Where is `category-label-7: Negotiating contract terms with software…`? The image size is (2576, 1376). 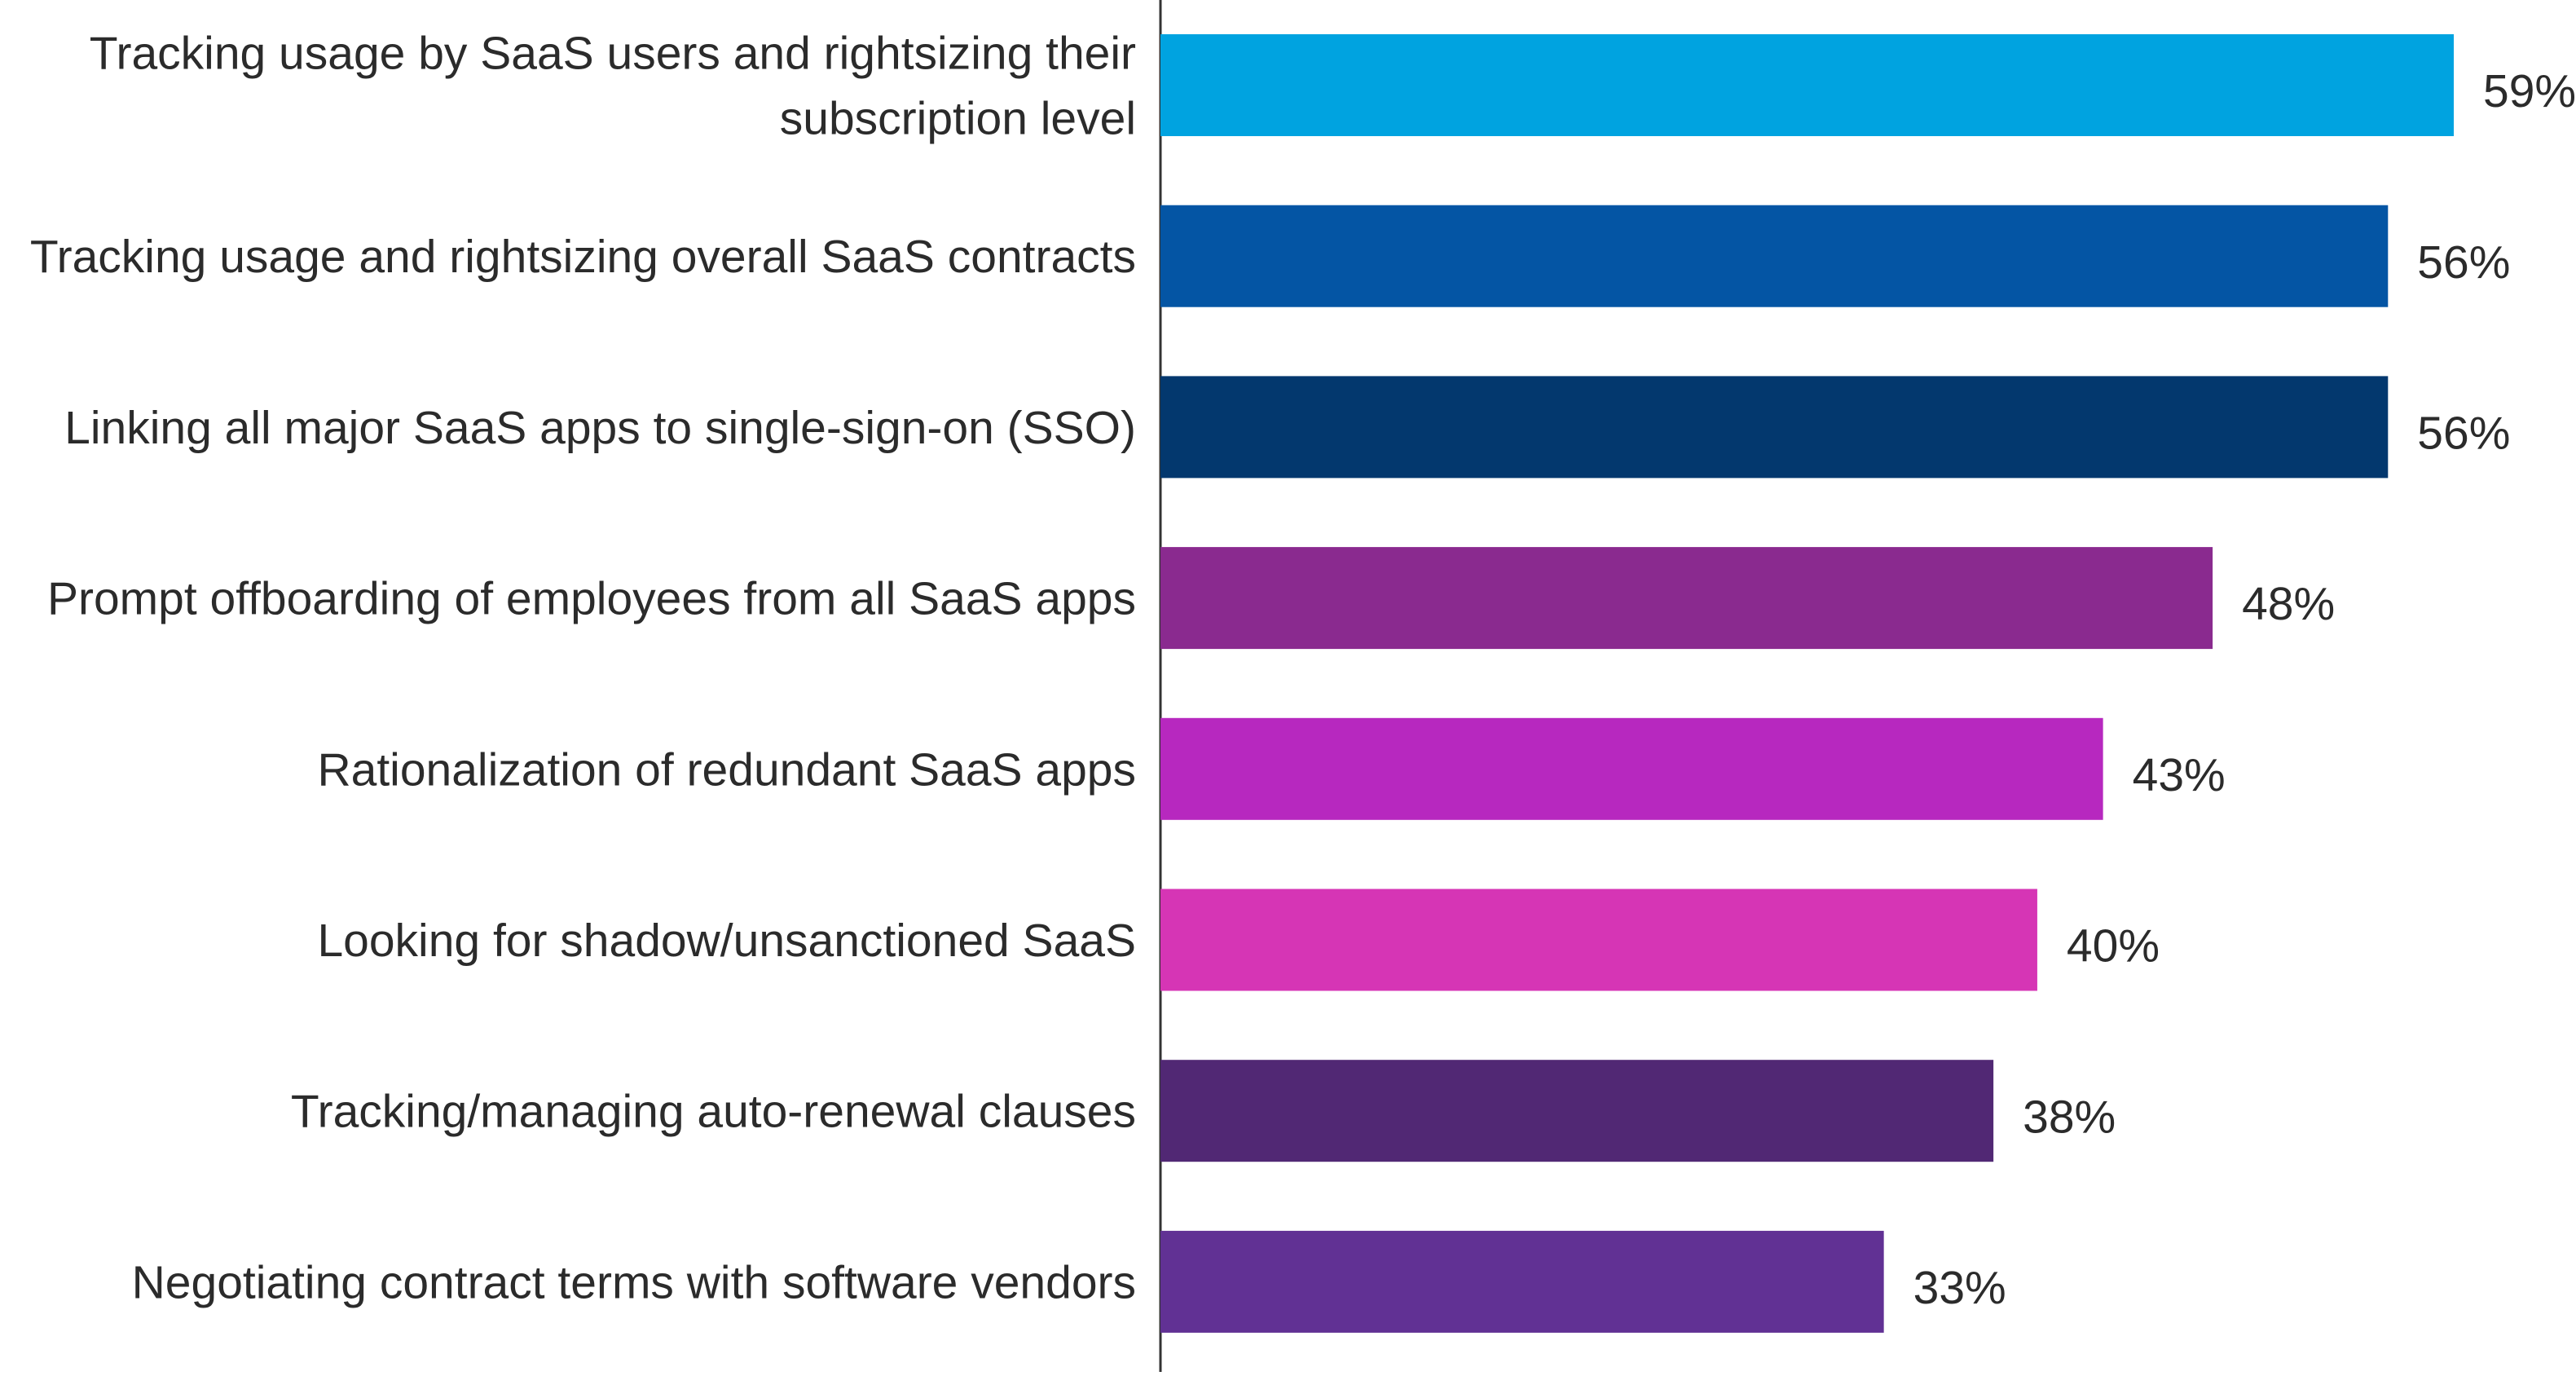
category-label-7: Negotiating contract terms with software… is located at coordinates (634, 1282).